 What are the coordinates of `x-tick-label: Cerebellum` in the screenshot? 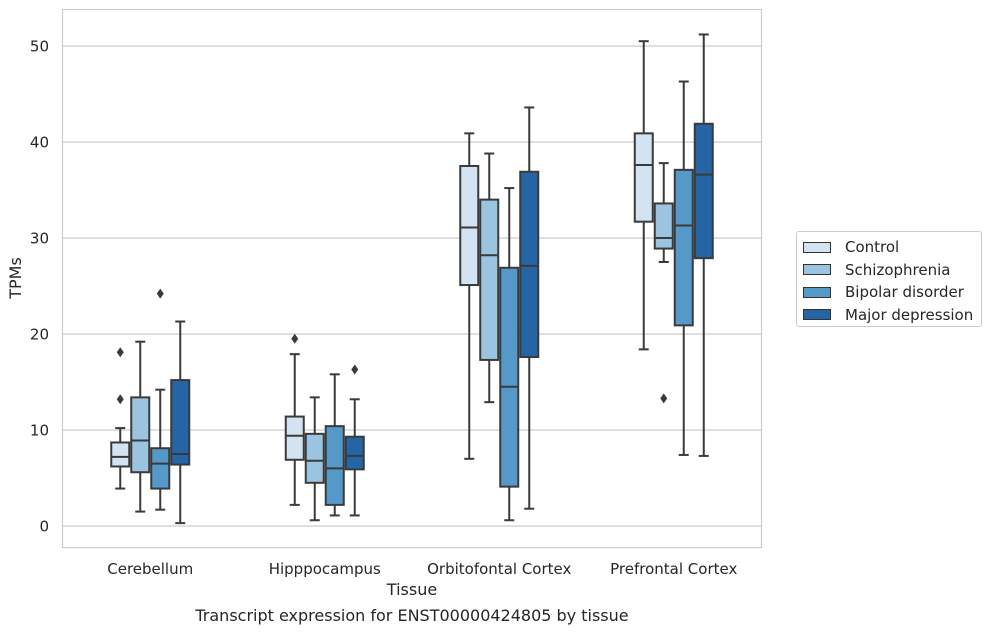 It's located at (150, 569).